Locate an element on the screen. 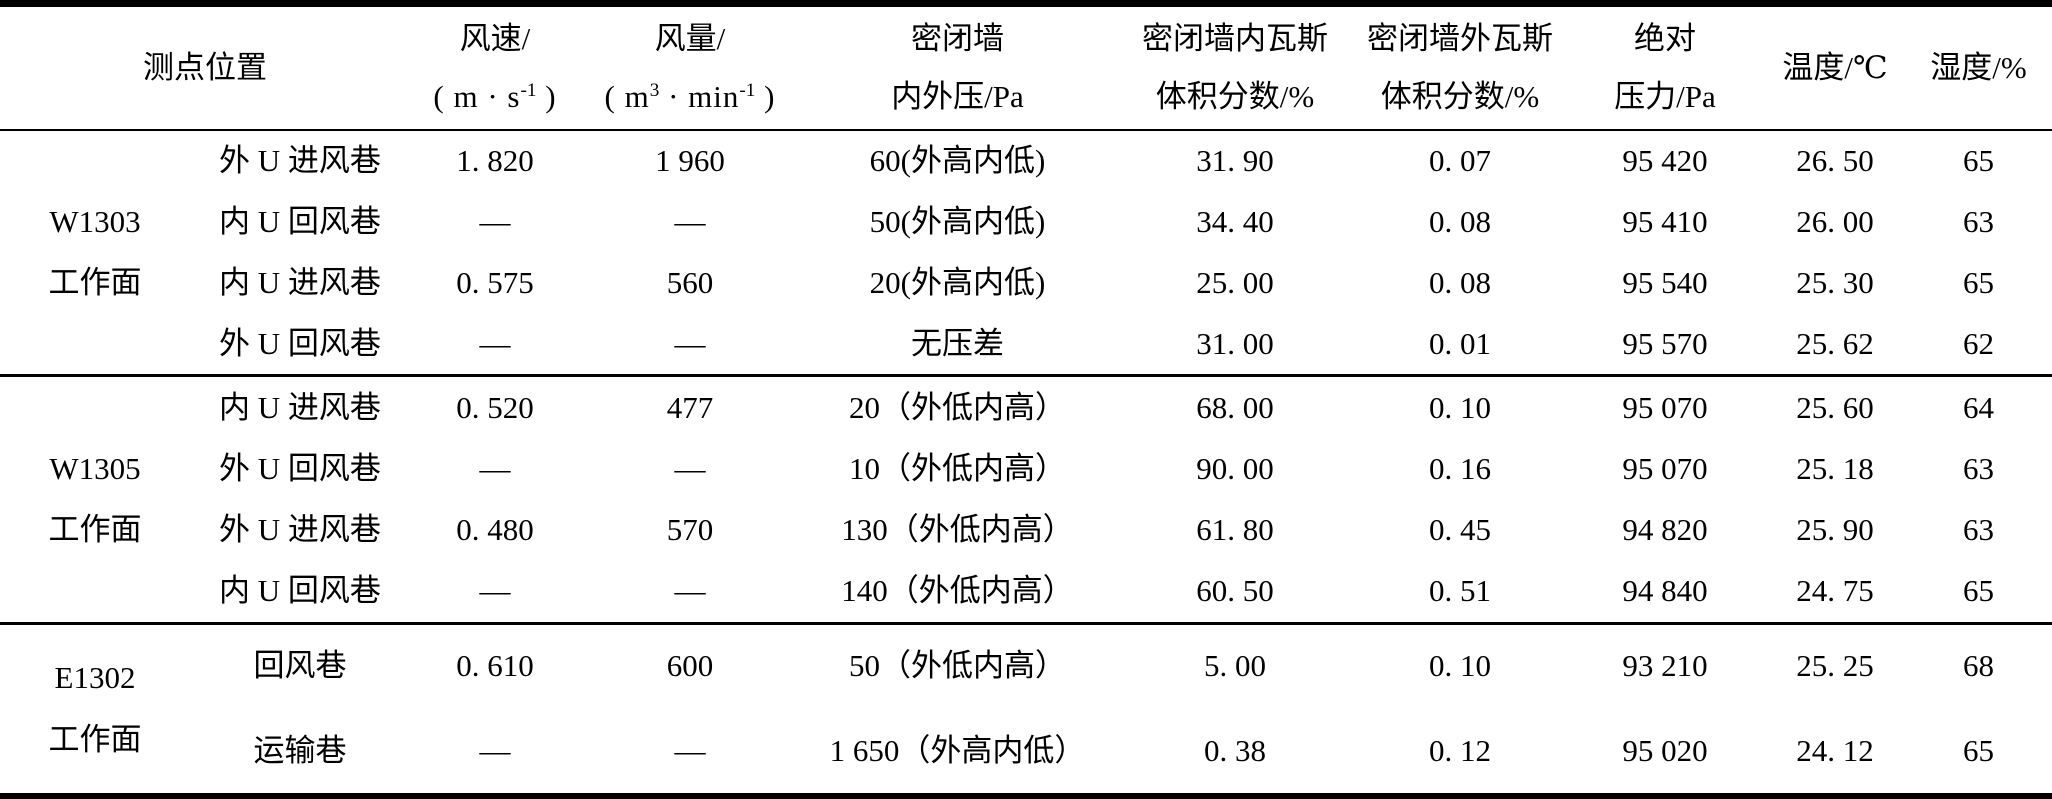 Image resolution: width=2052 pixels, height=799 pixels. cell-temperature: 25. 90 is located at coordinates (1835, 529).